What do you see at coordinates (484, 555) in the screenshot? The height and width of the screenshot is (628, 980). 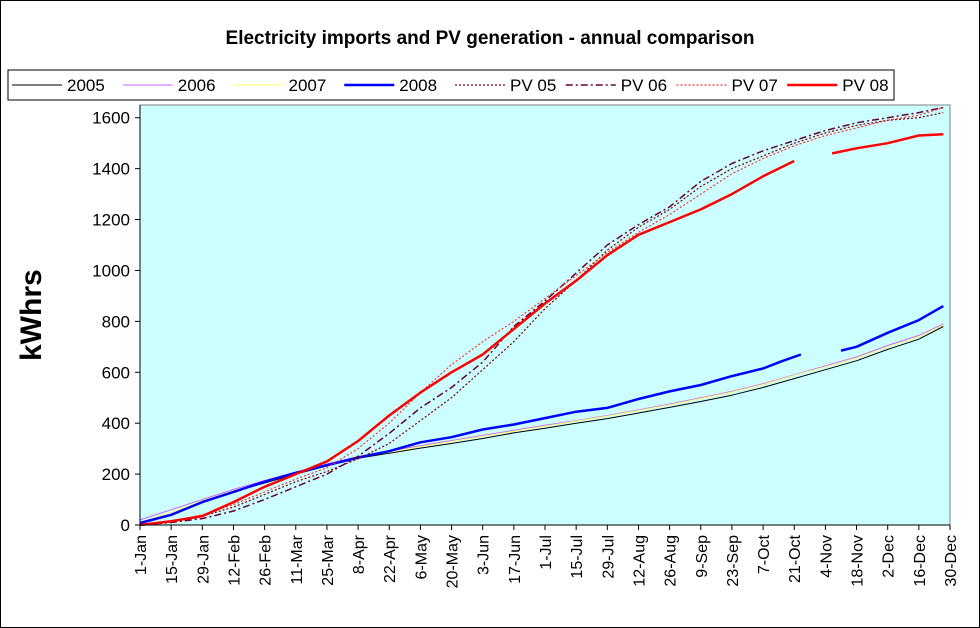 I see `x-tick-label: 3-Jun` at bounding box center [484, 555].